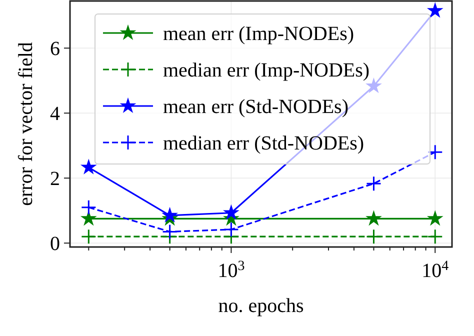 The width and height of the screenshot is (474, 336). I want to click on legend-label: mean err (Std-NODEs), so click(255, 107).